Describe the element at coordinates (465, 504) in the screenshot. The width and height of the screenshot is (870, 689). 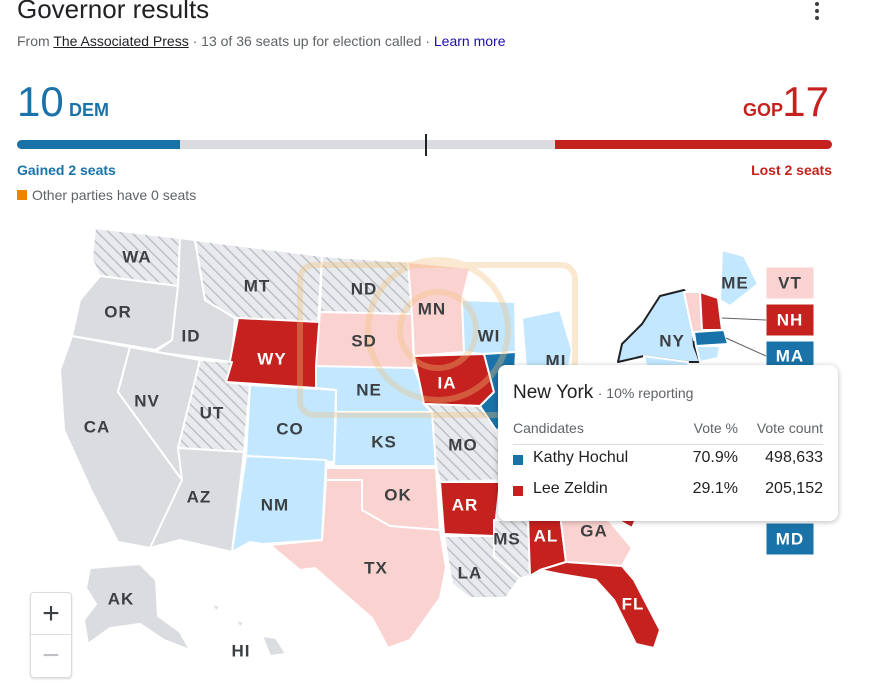
I see `state-label-ar: AR` at that location.